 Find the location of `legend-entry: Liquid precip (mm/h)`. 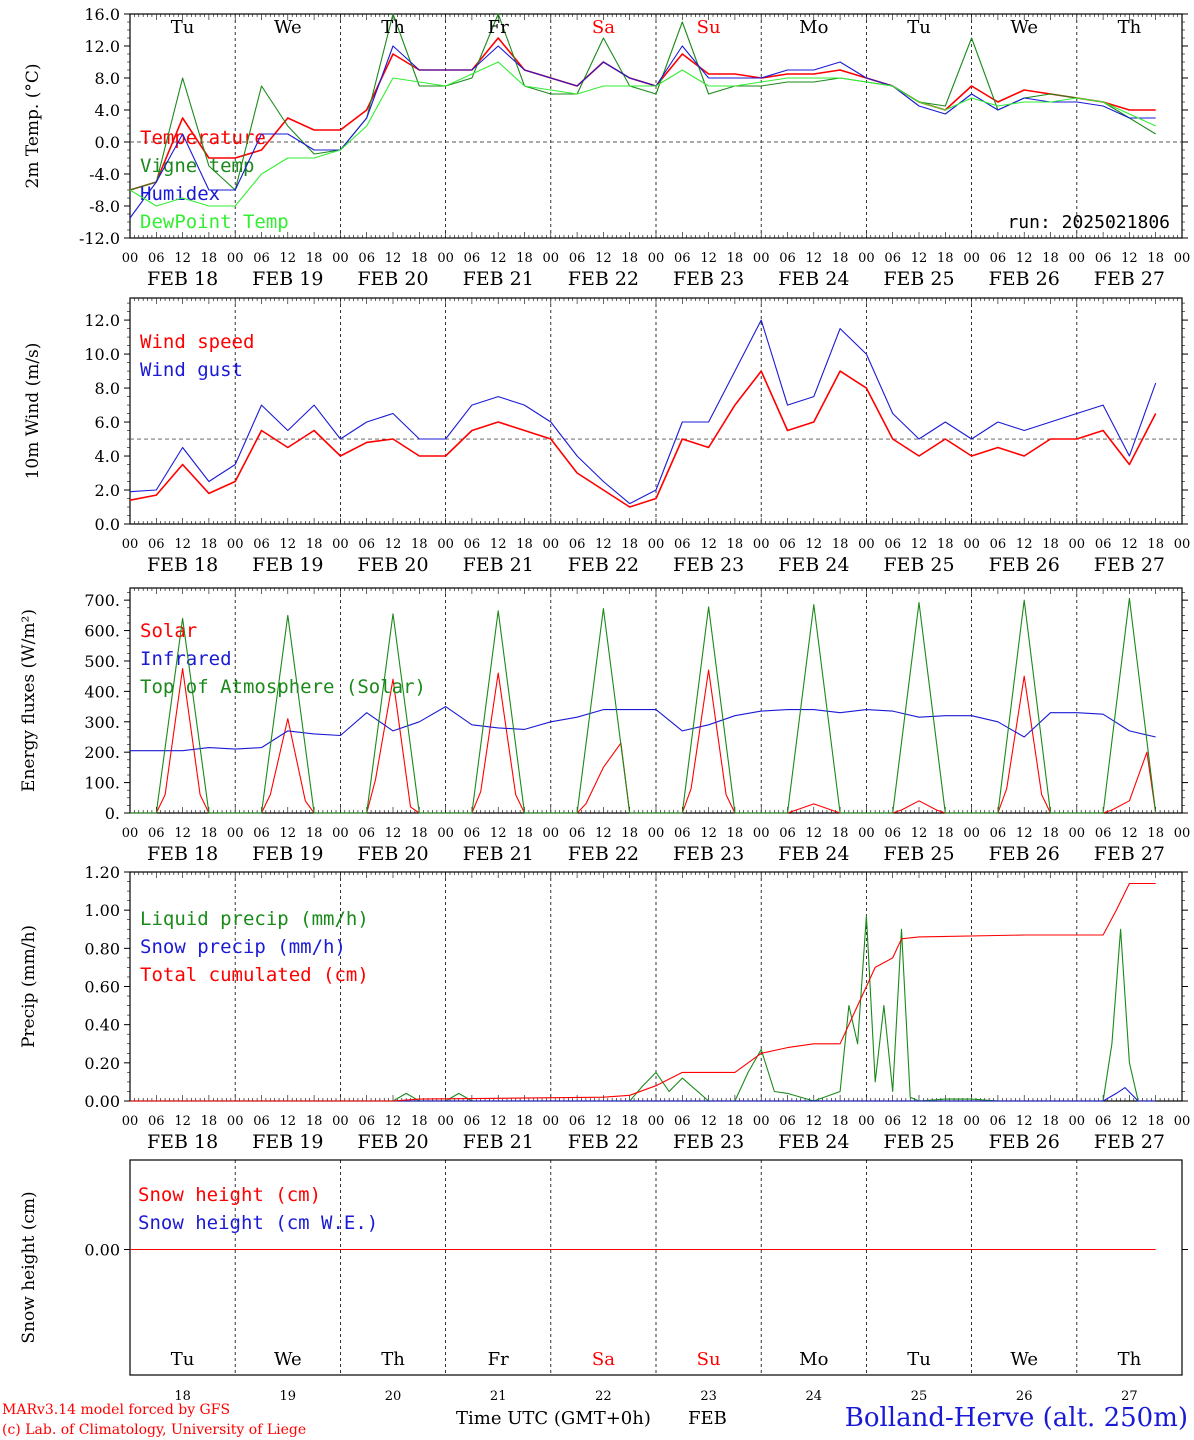

legend-entry: Liquid precip (mm/h) is located at coordinates (254, 919).